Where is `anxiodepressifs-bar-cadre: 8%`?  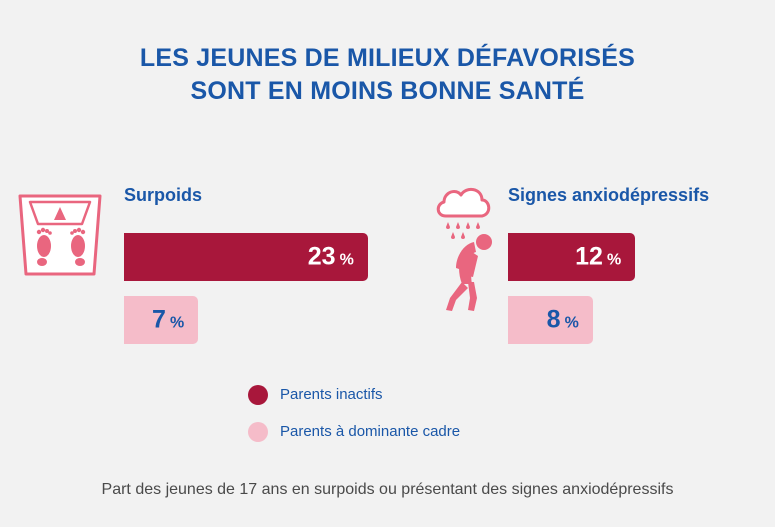
anxiodepressifs-bar-cadre: 8% is located at coordinates (550, 320).